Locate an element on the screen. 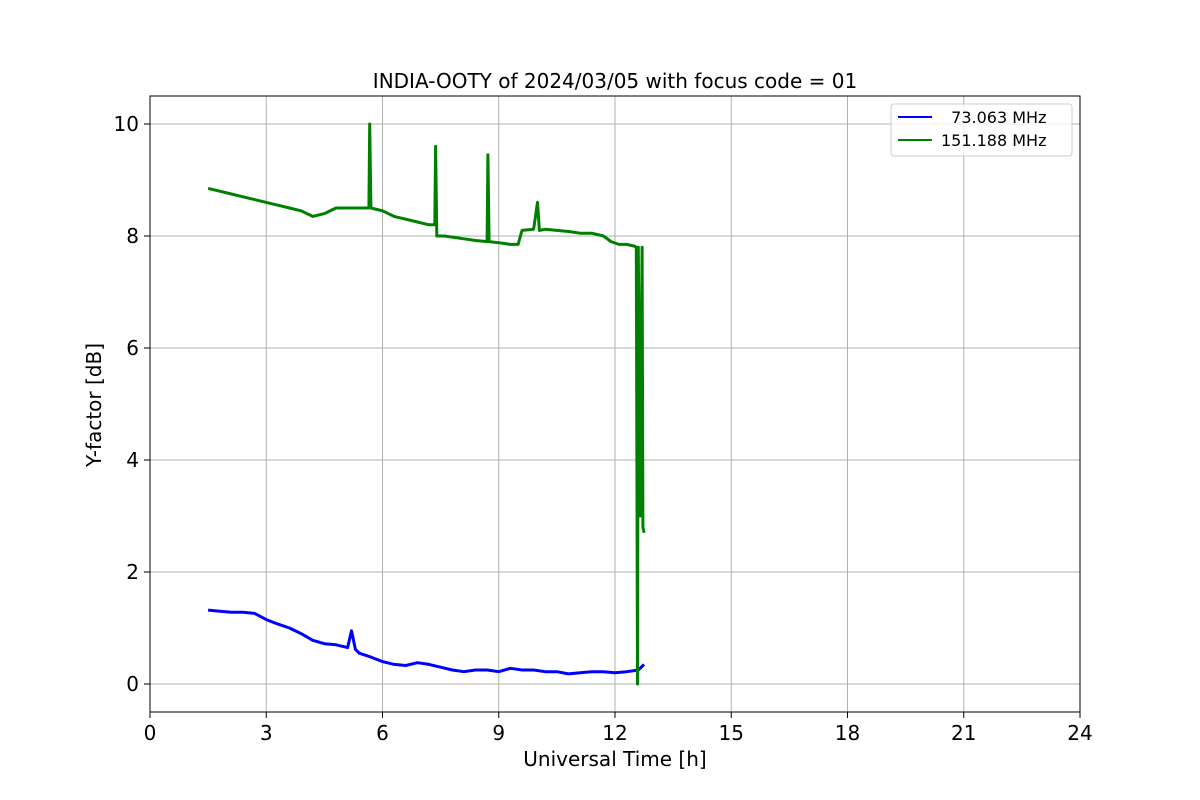  y-tick-label: 8 is located at coordinates (132, 236).